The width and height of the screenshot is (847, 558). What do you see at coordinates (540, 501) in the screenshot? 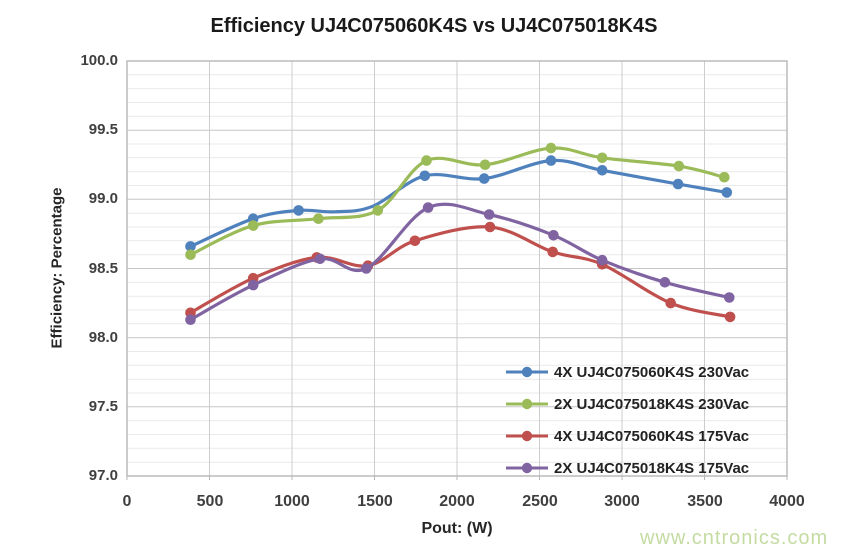
I see `x-tick-label: 2500` at bounding box center [540, 501].